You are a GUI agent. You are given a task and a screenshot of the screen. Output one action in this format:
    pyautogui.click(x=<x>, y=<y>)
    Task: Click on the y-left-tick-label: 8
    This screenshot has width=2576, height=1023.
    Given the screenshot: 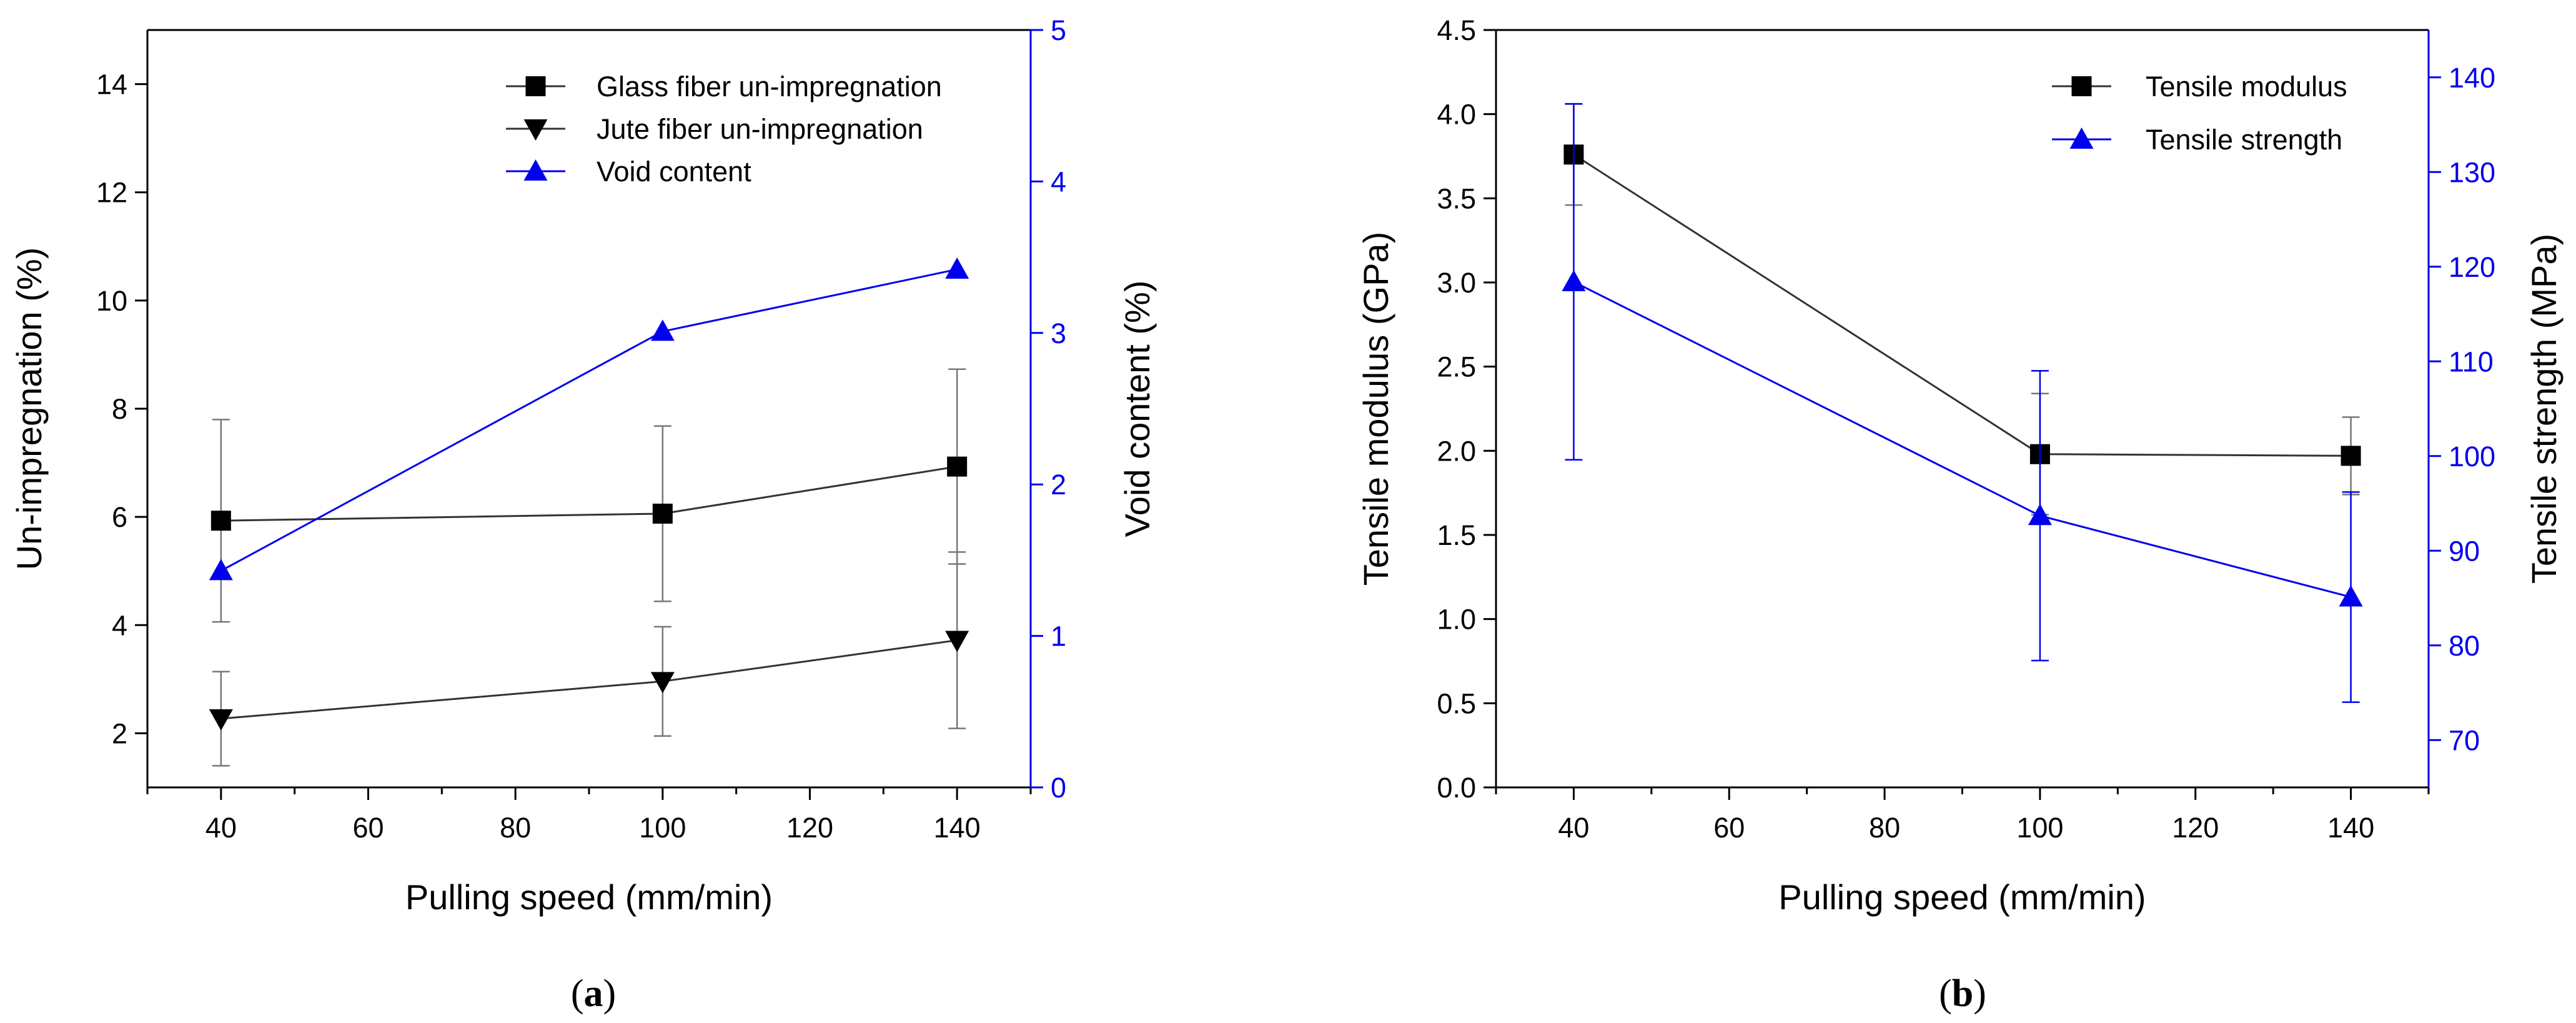 What is the action you would take?
    pyautogui.click(x=119, y=409)
    